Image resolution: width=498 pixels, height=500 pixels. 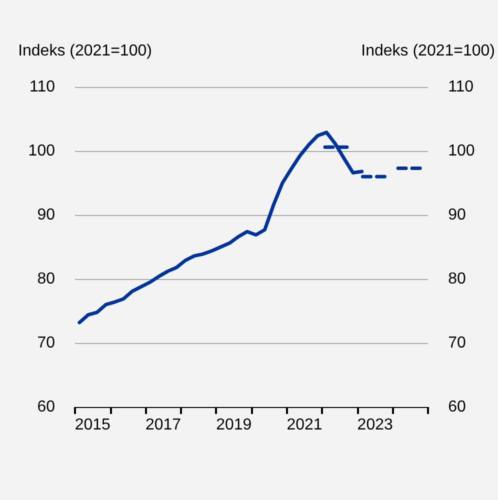 I want to click on x-tick-label: 2021, so click(x=304, y=425).